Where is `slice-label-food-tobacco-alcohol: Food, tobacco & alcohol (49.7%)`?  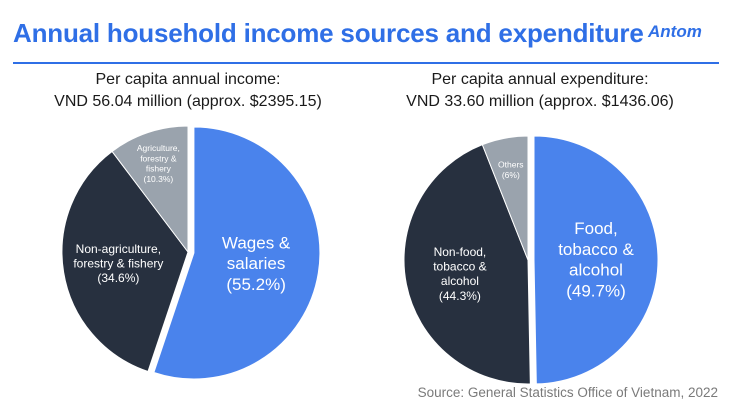
slice-label-food-tobacco-alcohol: Food, tobacco & alcohol (49.7%) is located at coordinates (596, 259).